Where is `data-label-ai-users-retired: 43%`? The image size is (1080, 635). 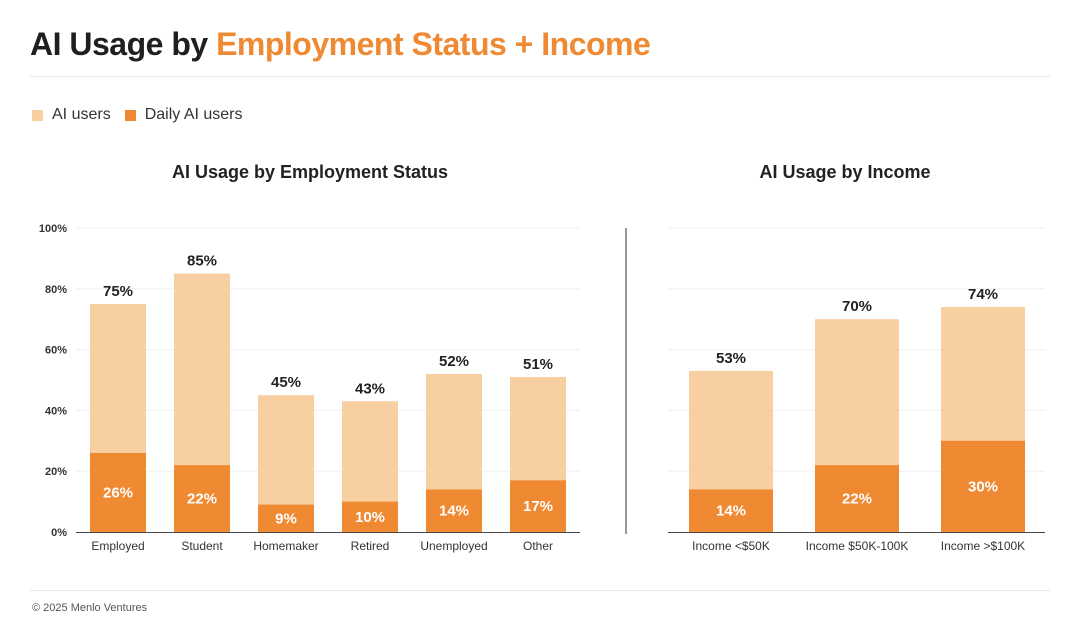 data-label-ai-users-retired: 43% is located at coordinates (370, 388).